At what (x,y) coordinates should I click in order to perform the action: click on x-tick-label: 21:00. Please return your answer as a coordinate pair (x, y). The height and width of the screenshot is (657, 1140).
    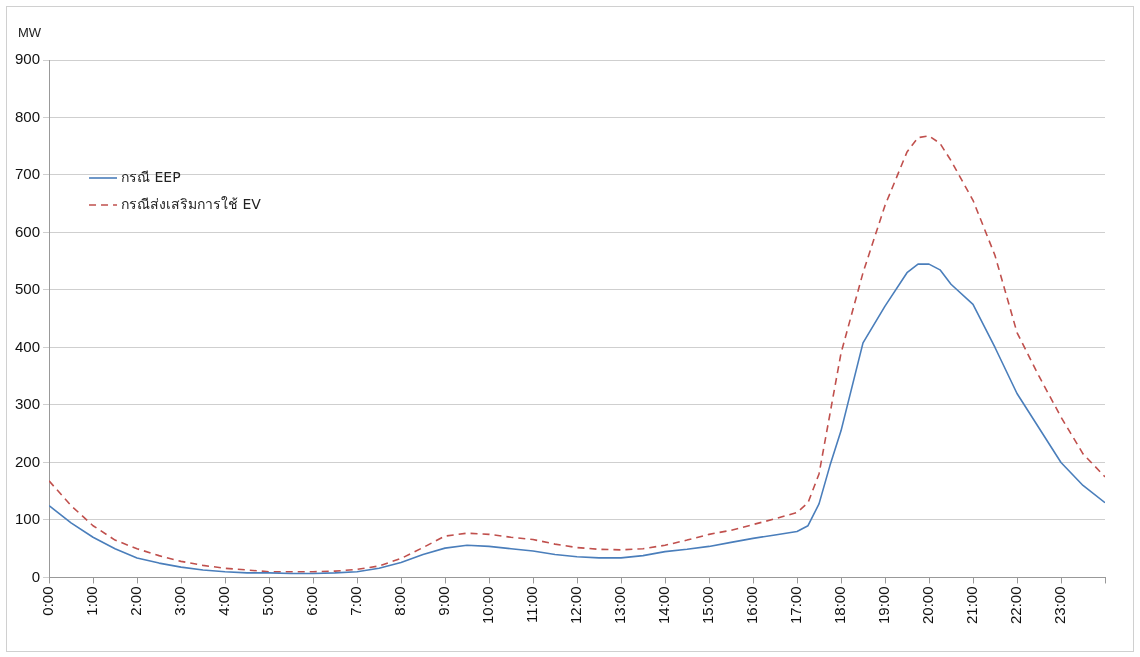
    Looking at the image, I should click on (972, 605).